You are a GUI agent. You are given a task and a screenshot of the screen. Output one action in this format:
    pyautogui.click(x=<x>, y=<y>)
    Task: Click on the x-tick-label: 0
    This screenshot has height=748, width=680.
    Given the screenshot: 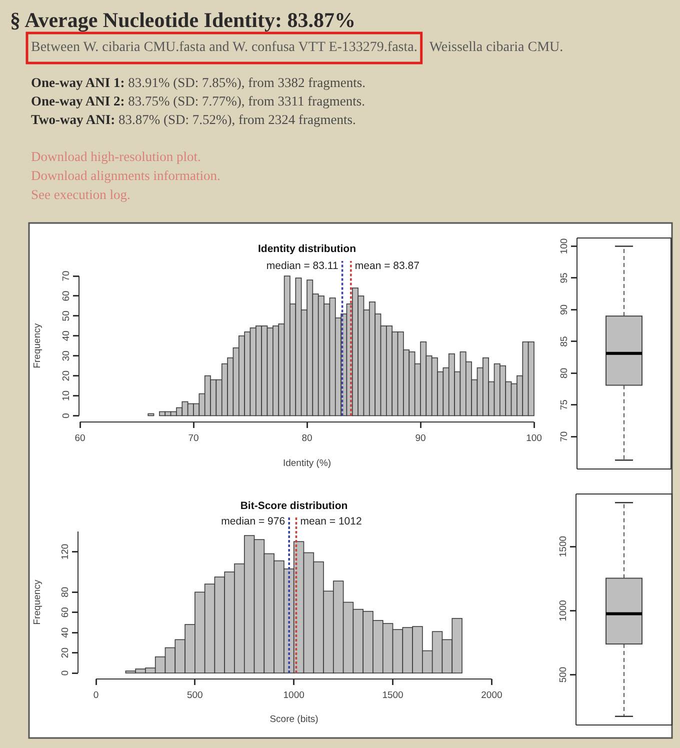 What is the action you would take?
    pyautogui.click(x=96, y=695)
    